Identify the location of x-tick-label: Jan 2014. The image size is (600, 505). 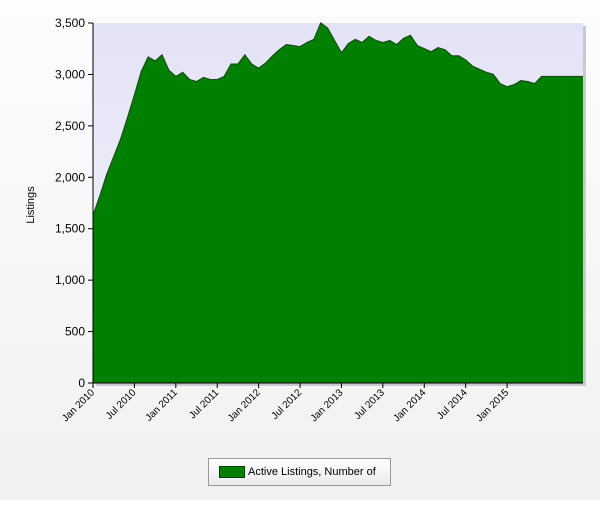
(410, 405).